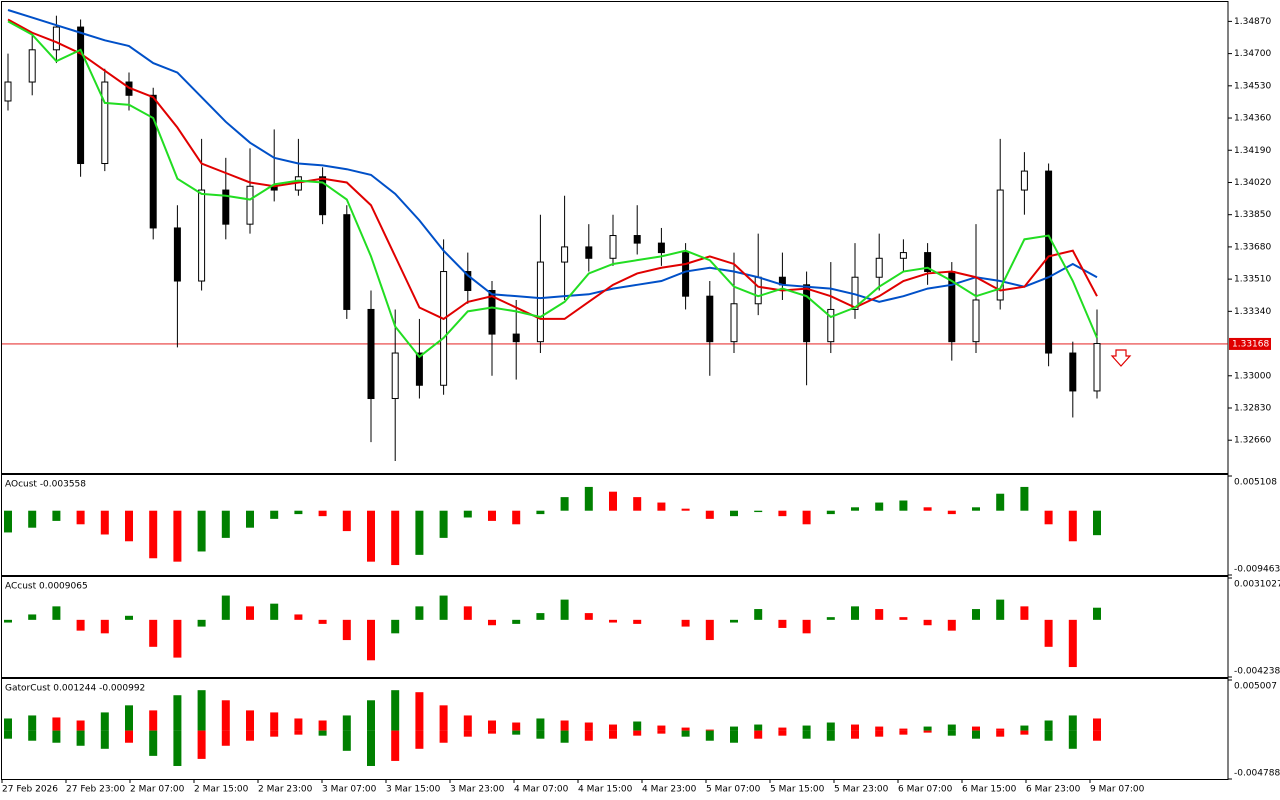  Describe the element at coordinates (285, 790) in the screenshot. I see `x-tick-label: 2 Mar 23:00` at that location.